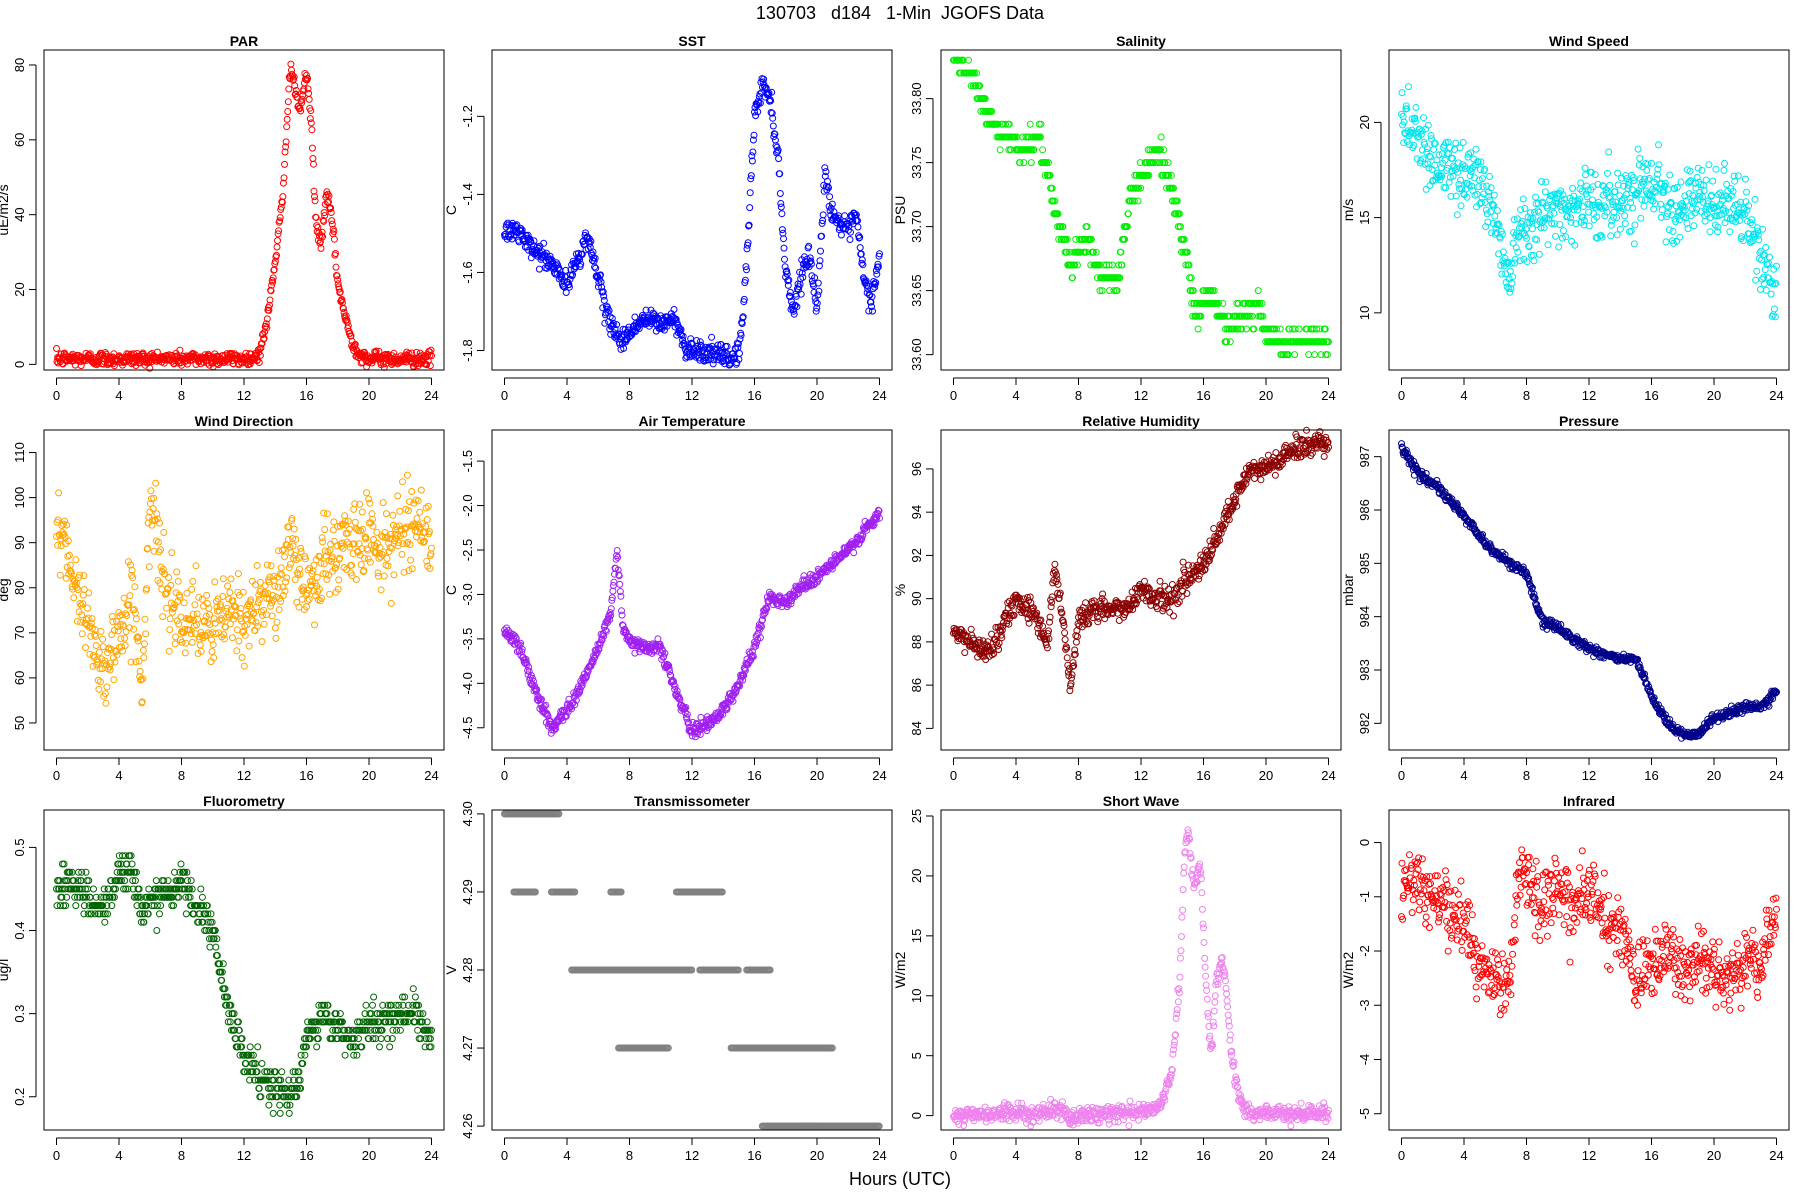 This screenshot has height=1200, width=1800. What do you see at coordinates (19, 364) in the screenshot?
I see `y-tick-label: 0` at bounding box center [19, 364].